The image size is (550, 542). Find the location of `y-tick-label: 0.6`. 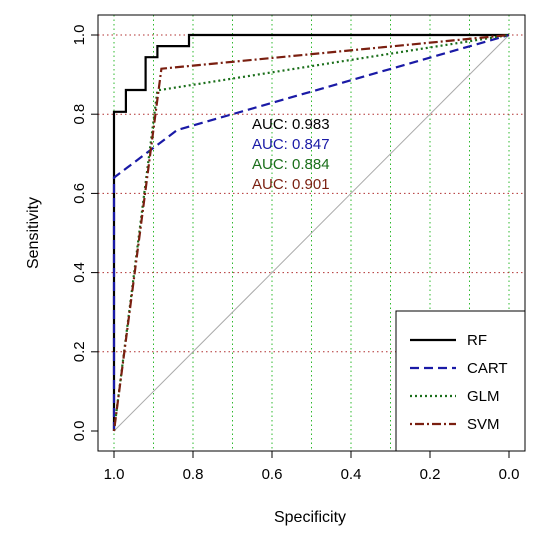

y-tick-label: 0.6 is located at coordinates (79, 193).